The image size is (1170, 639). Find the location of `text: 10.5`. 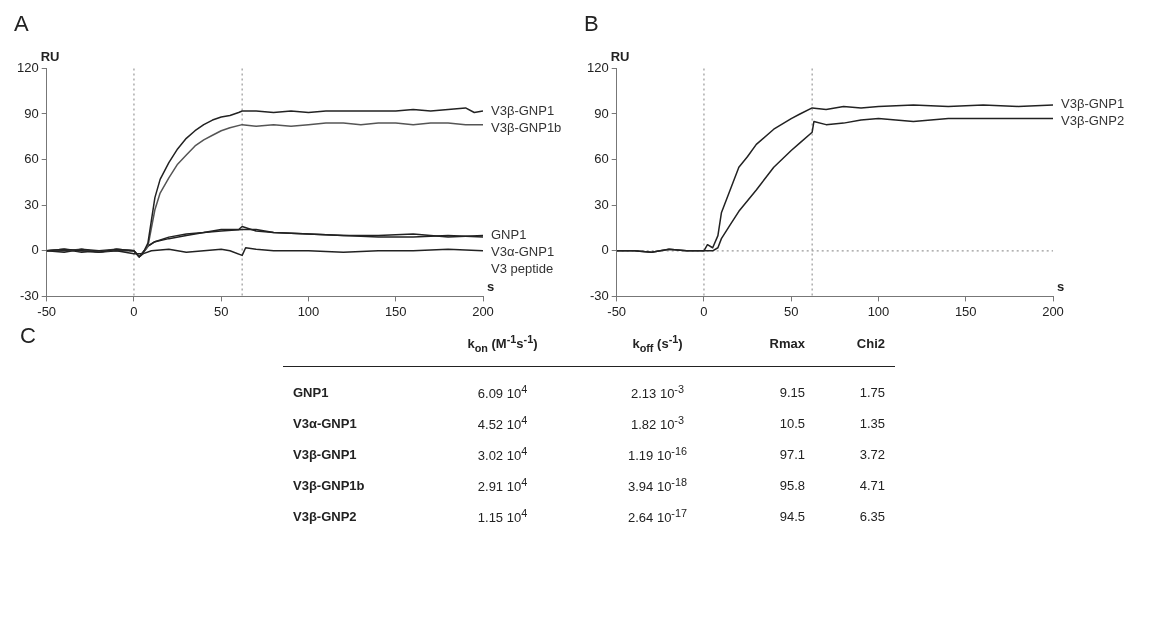

text: 10.5 is located at coordinates (792, 423).